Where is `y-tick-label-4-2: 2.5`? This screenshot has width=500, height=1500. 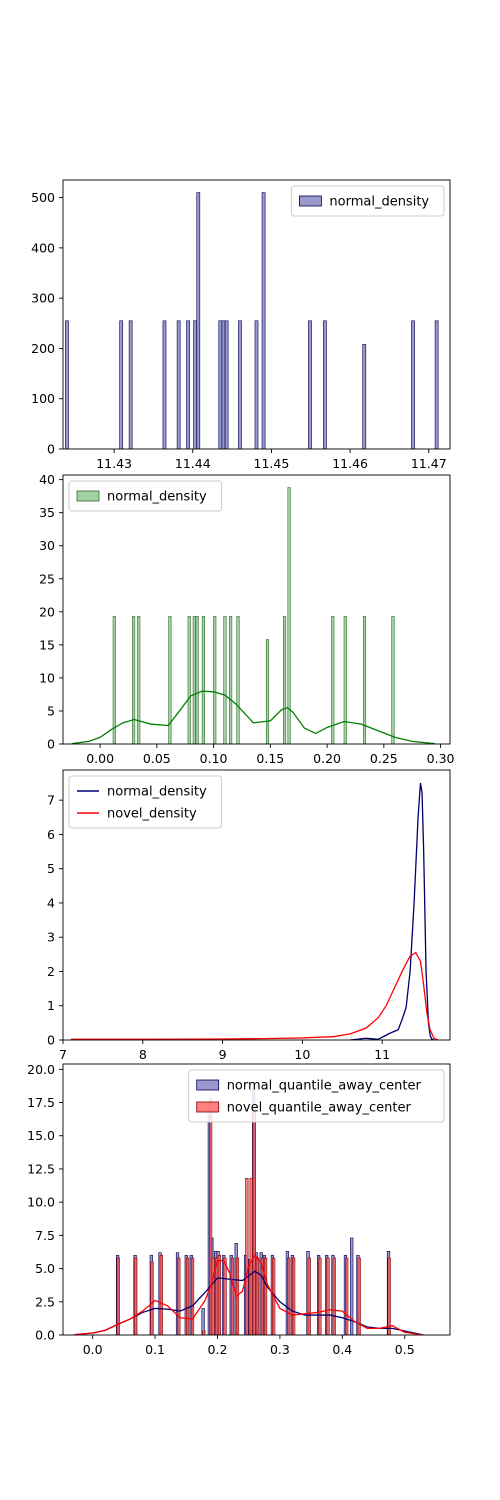 y-tick-label-4-2: 2.5 is located at coordinates (45, 1301).